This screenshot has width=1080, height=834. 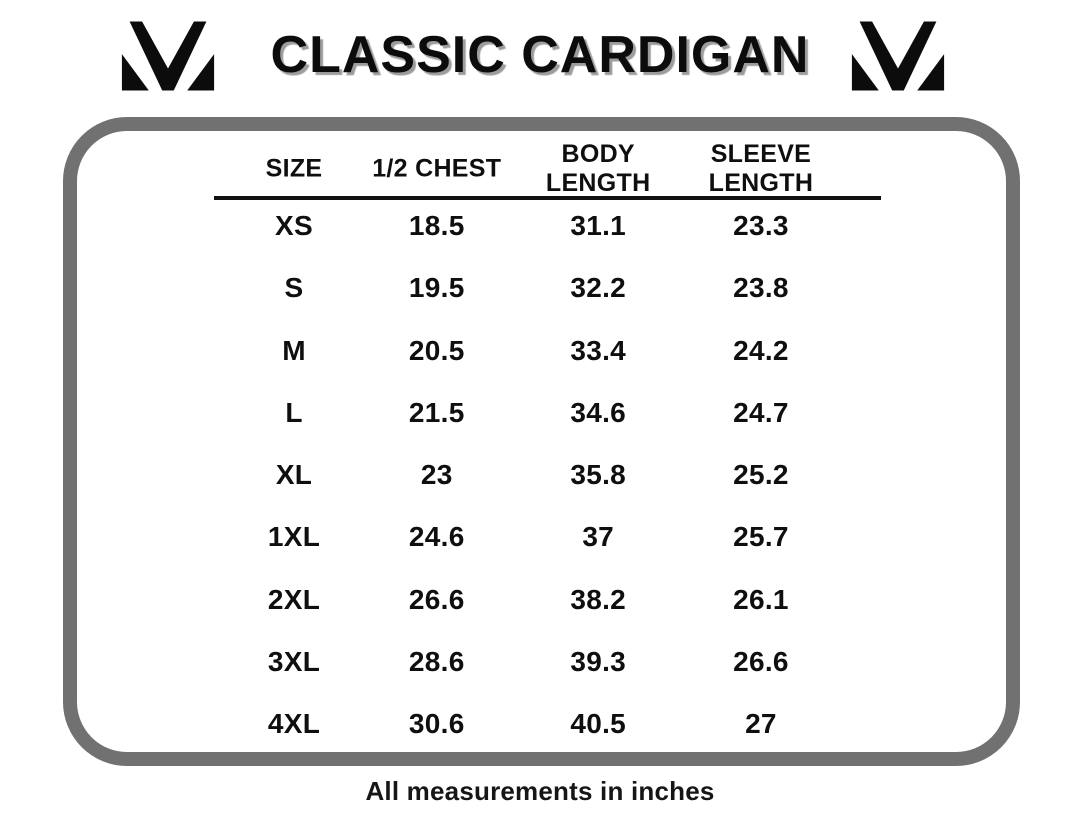 What do you see at coordinates (294, 537) in the screenshot?
I see `size-cell: 1XL` at bounding box center [294, 537].